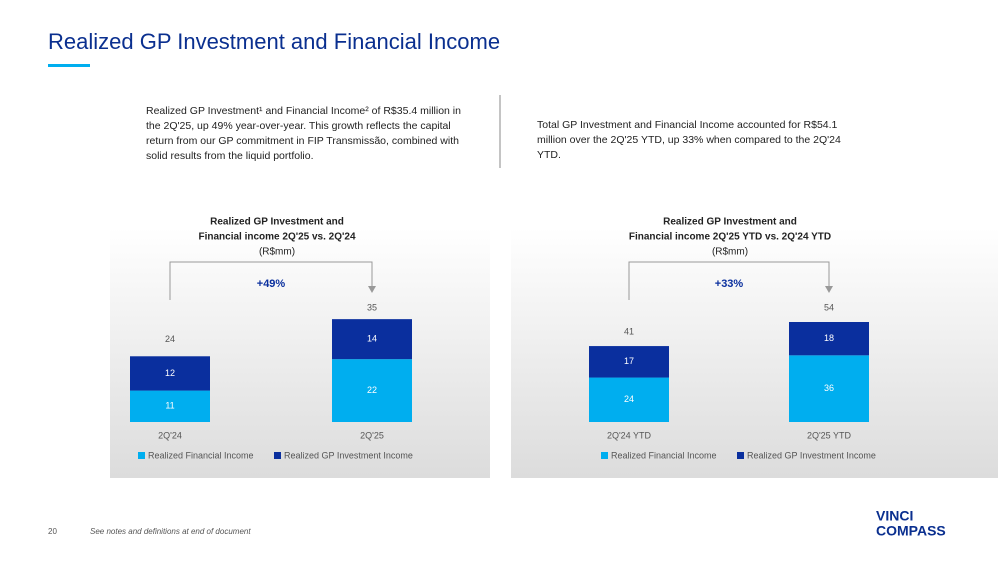  I want to click on x-tick-label: 2Q'24, so click(170, 435).